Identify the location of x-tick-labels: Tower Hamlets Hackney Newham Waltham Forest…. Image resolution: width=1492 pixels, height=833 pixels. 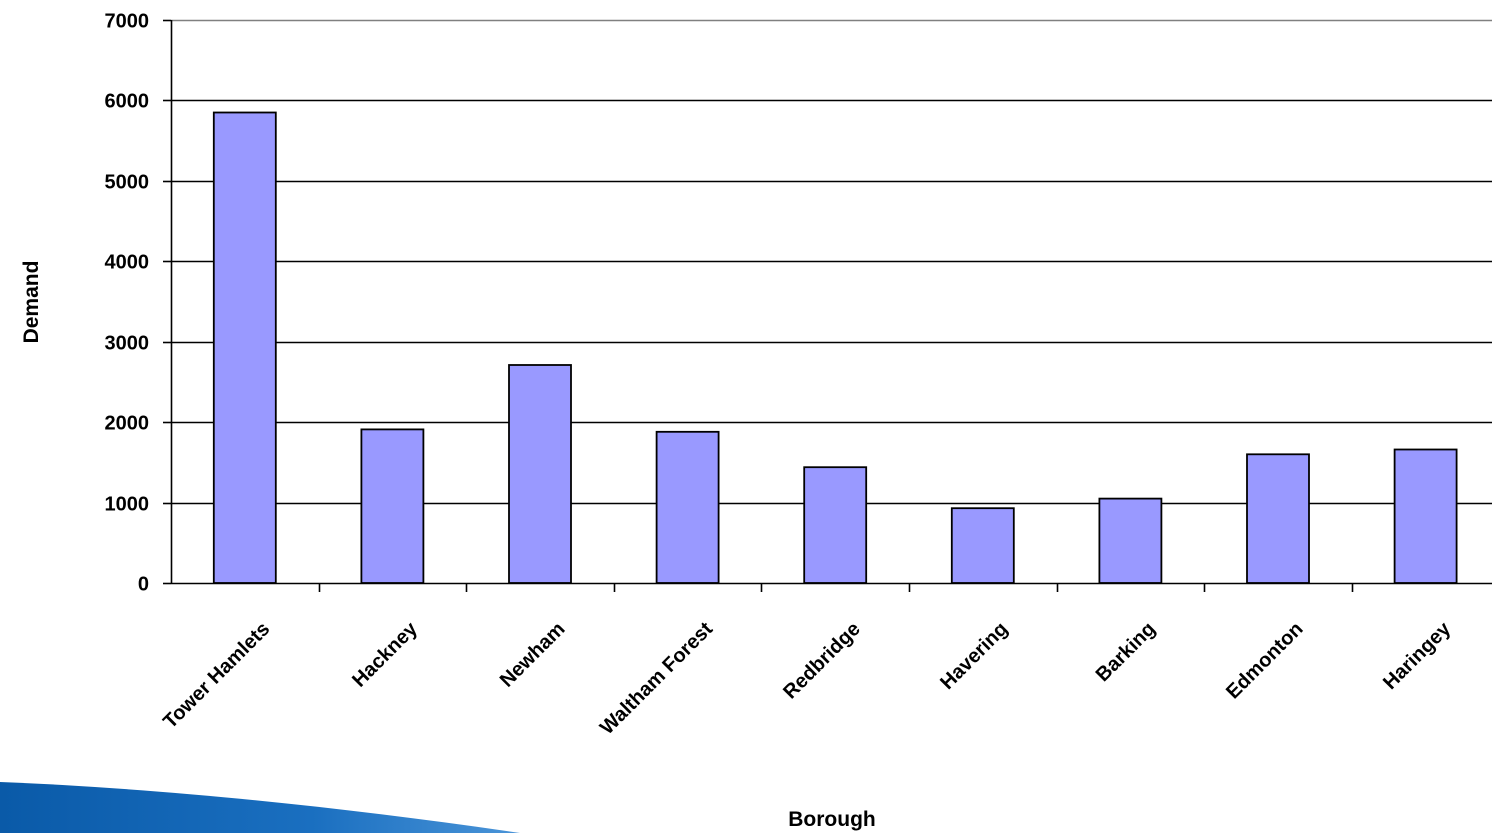
(807, 678).